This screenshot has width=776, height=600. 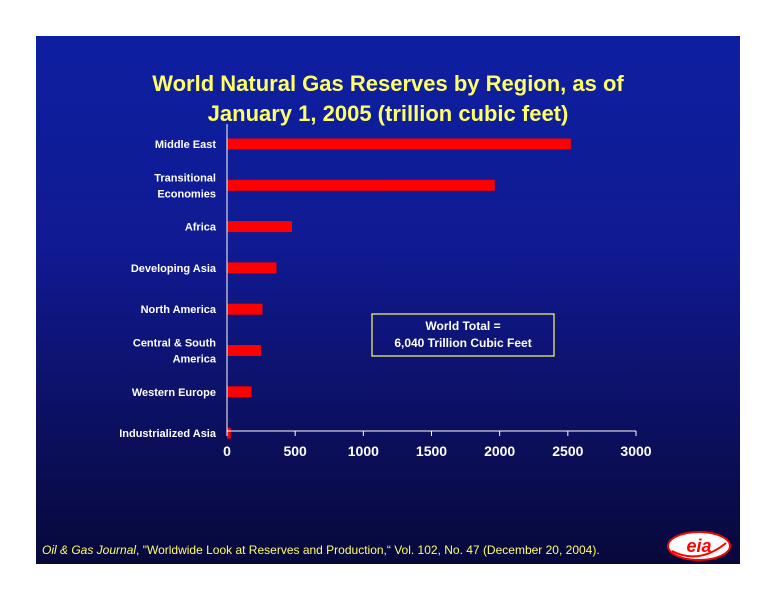 What do you see at coordinates (175, 352) in the screenshot?
I see `category-label: Central & South America` at bounding box center [175, 352].